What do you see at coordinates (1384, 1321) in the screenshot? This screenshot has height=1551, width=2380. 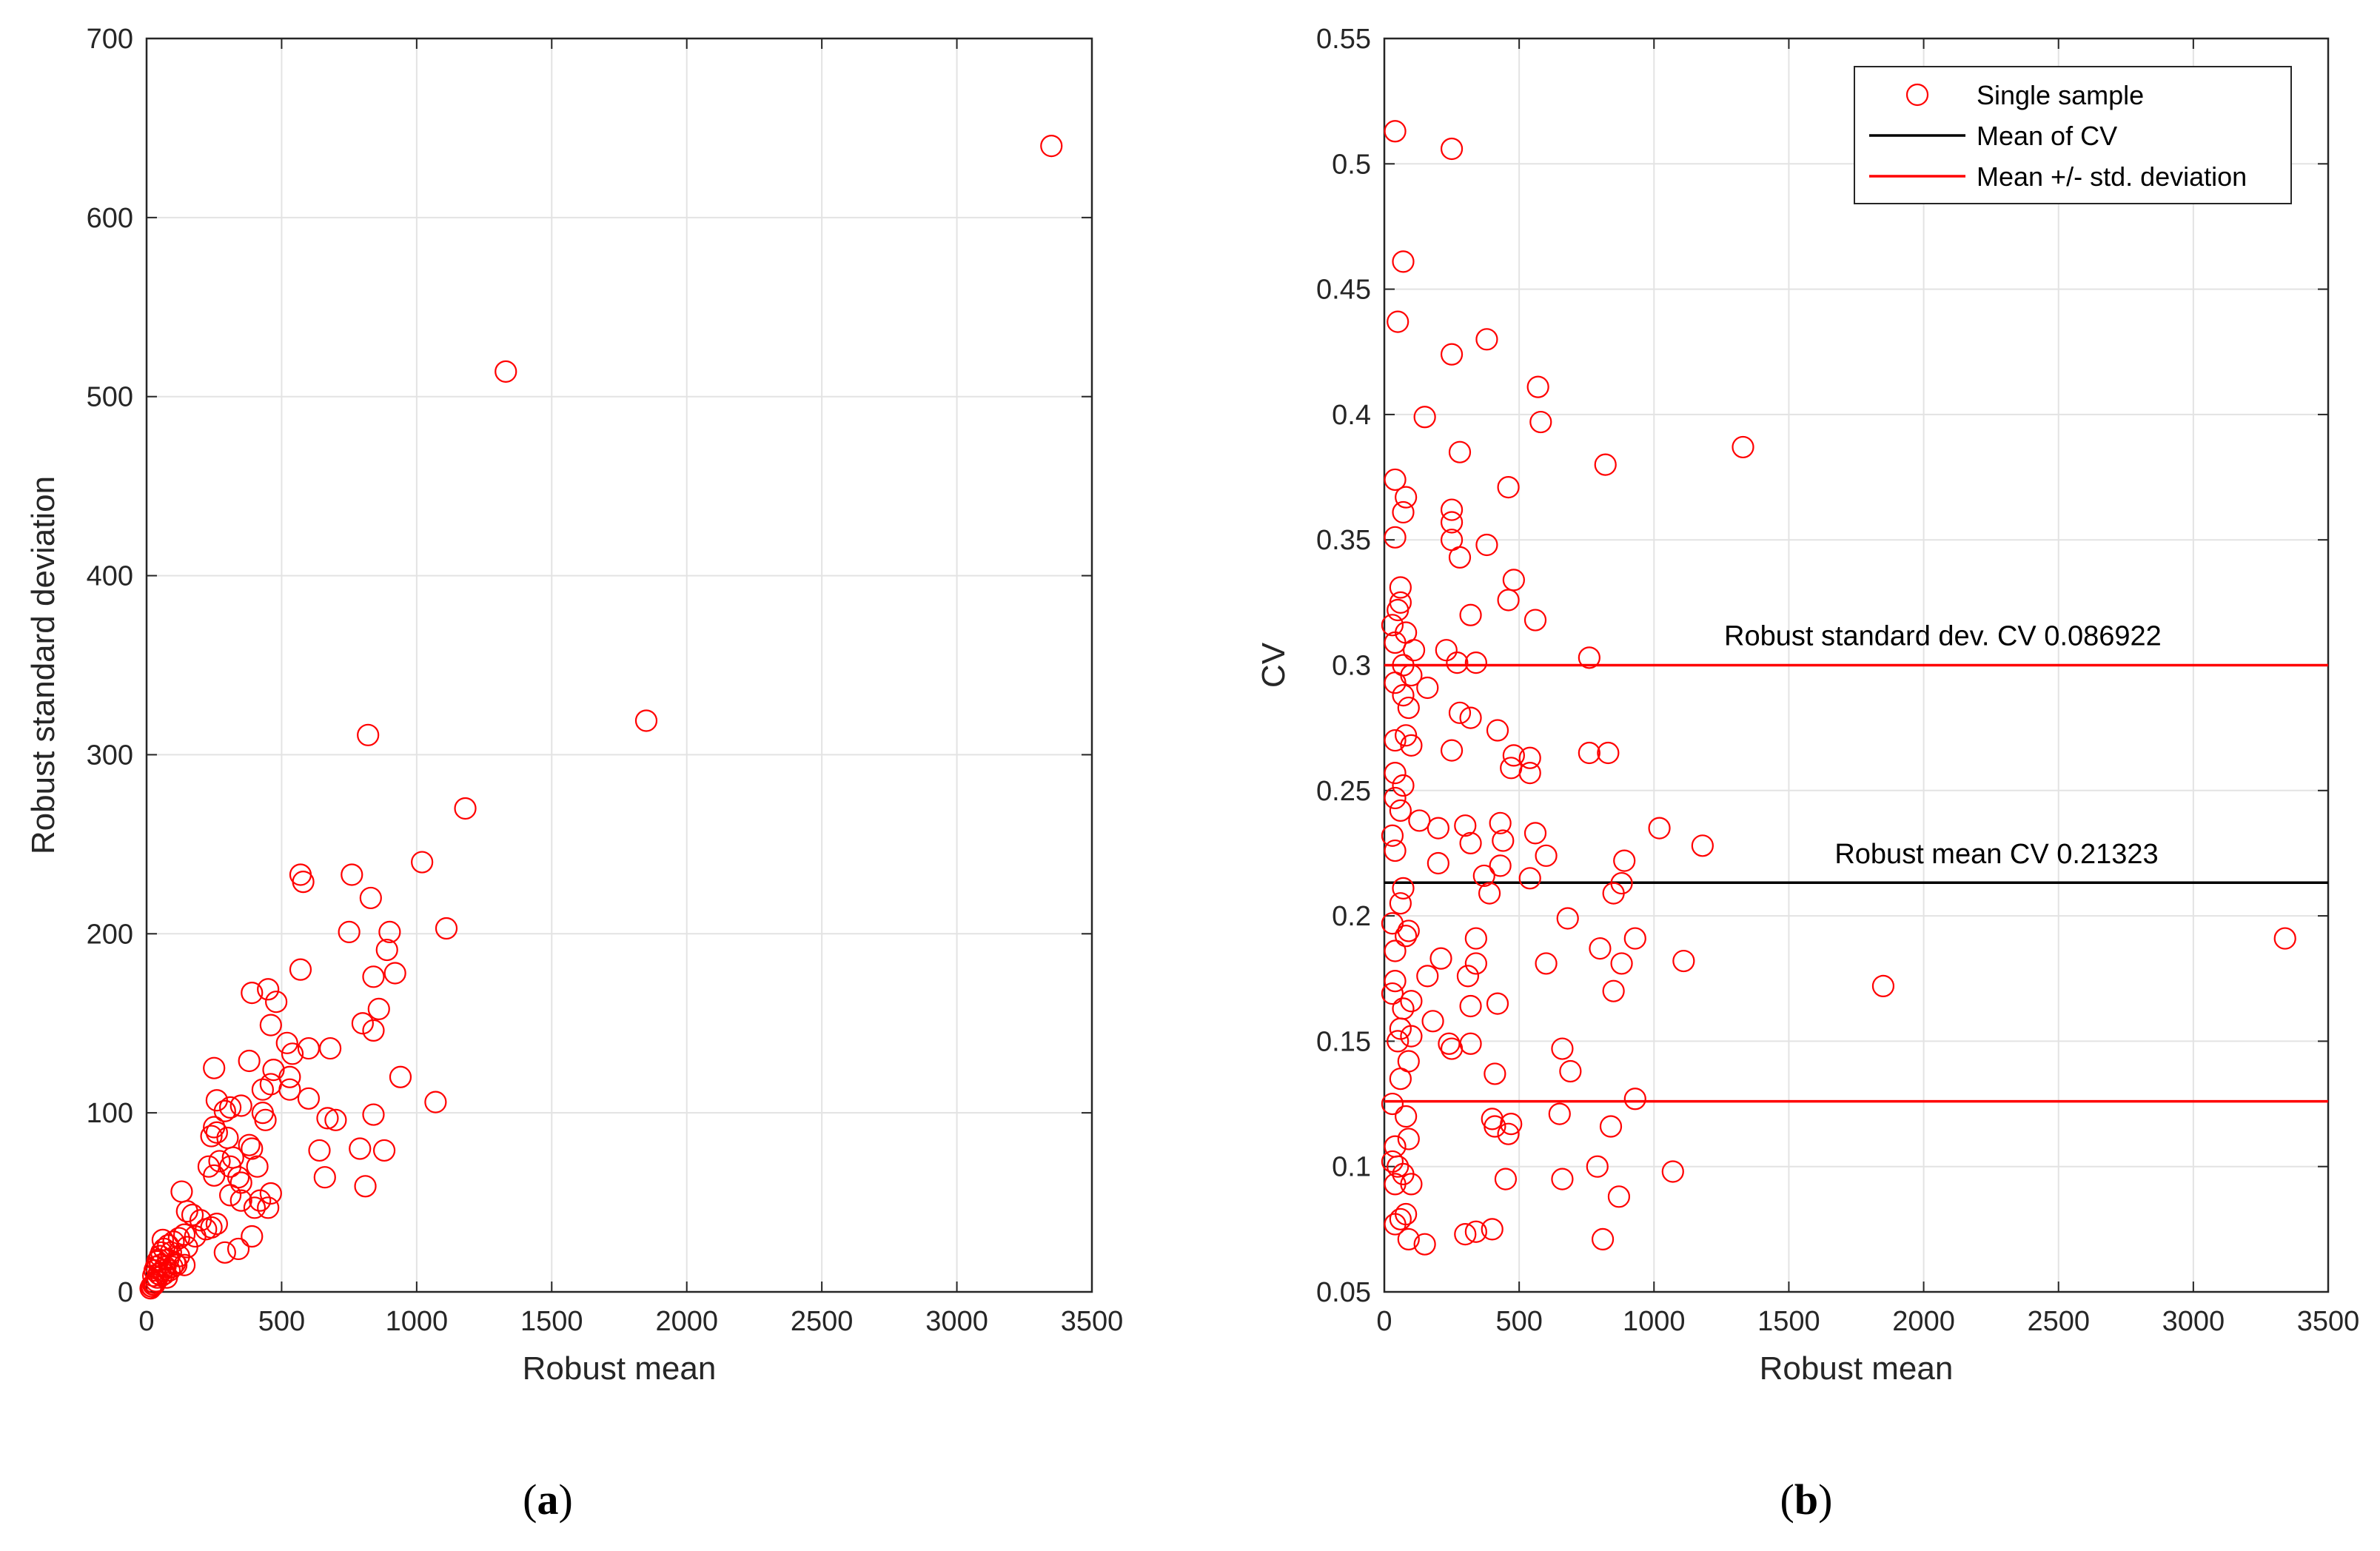 I see `x-tick-label: 0` at bounding box center [1384, 1321].